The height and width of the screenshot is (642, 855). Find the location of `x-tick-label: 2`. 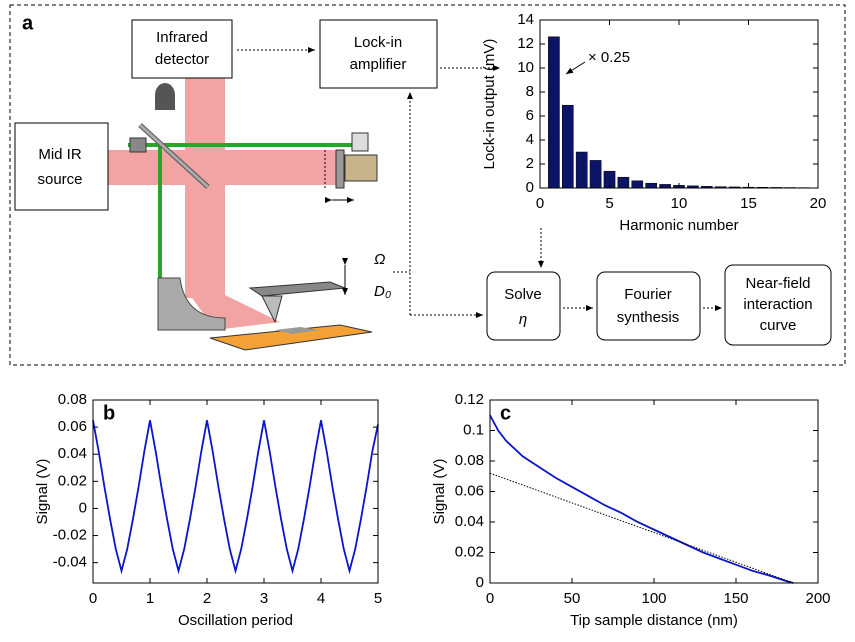

x-tick-label: 2 is located at coordinates (207, 598).